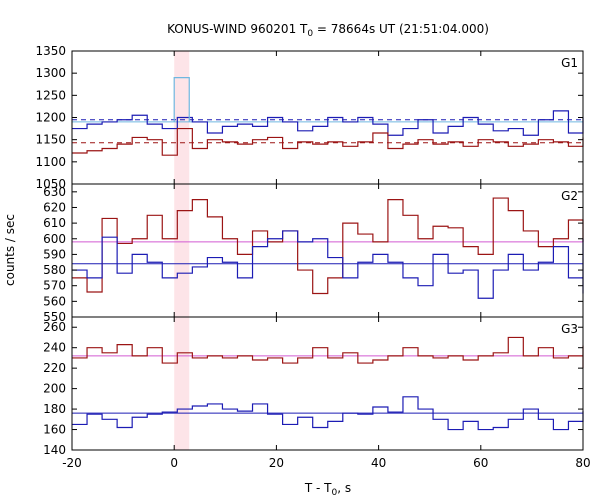 Image resolution: width=600 pixels, height=500 pixels. What do you see at coordinates (72, 463) in the screenshot?
I see `xtick-label: -20` at bounding box center [72, 463].